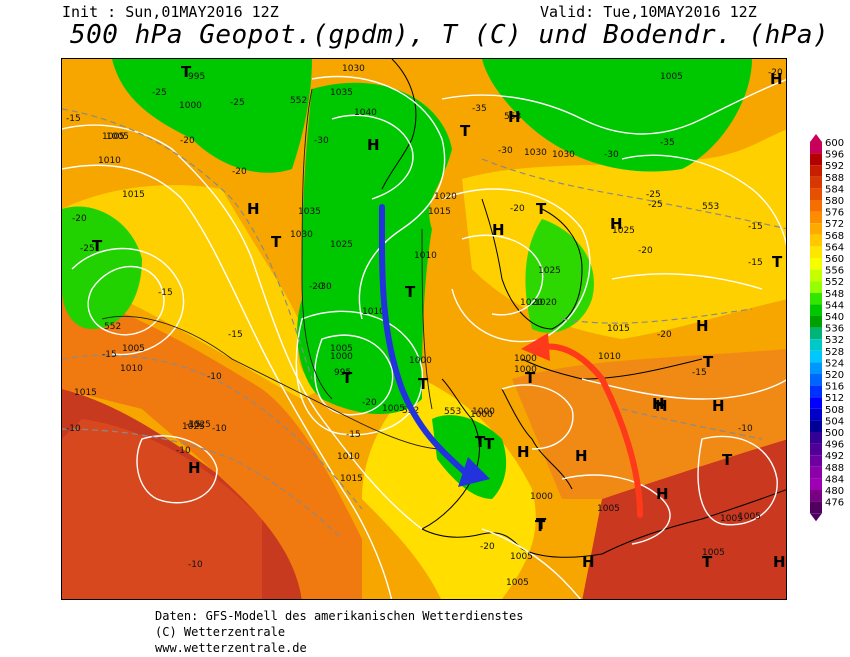  I want to click on pressure-label: 1040, so click(365, 113).